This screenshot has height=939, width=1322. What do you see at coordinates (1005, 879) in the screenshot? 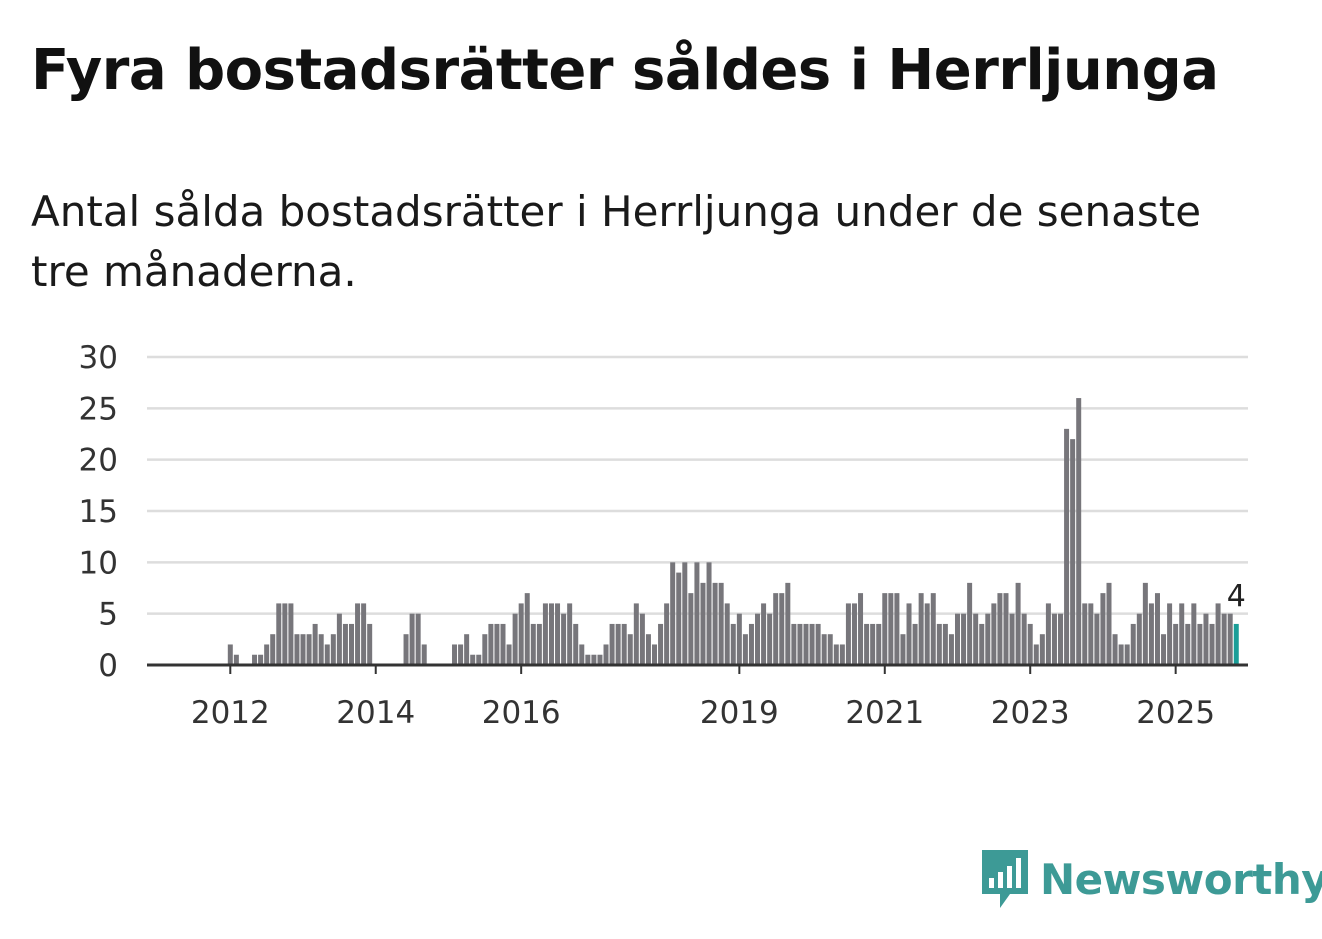
I see `bar-chart-speech-bubble-icon` at bounding box center [1005, 879].